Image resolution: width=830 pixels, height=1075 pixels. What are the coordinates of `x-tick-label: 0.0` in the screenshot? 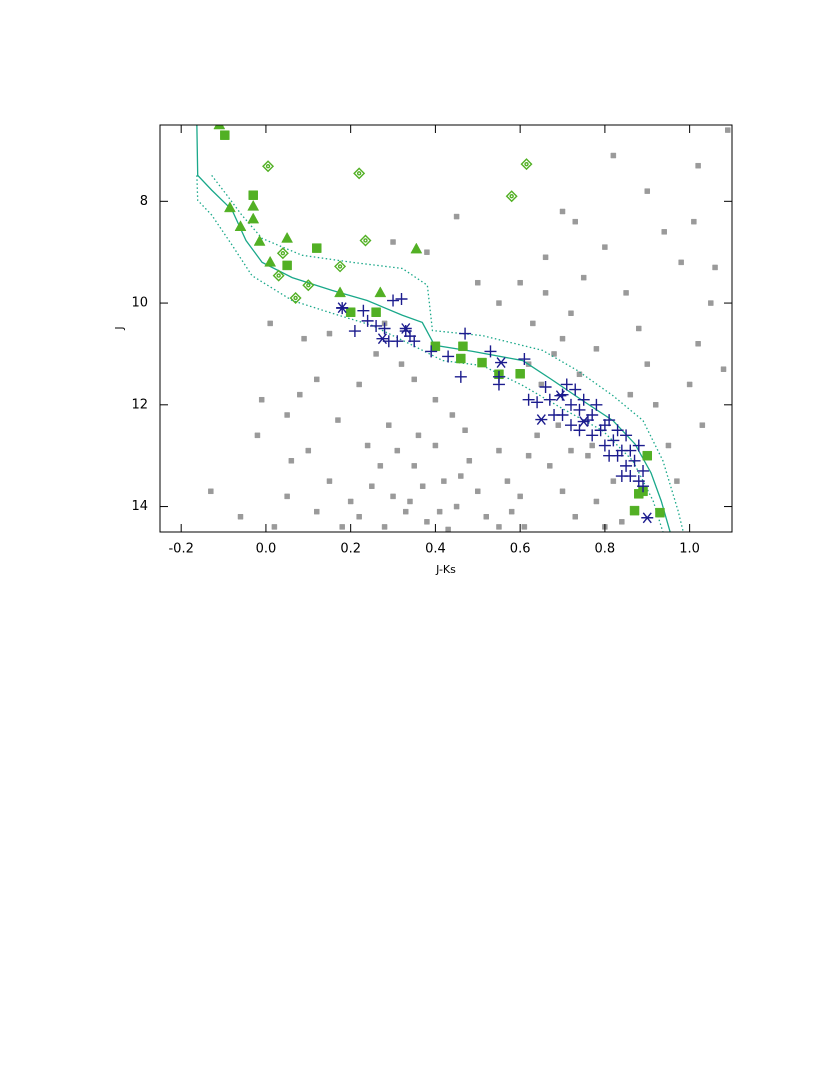 It's located at (266, 549).